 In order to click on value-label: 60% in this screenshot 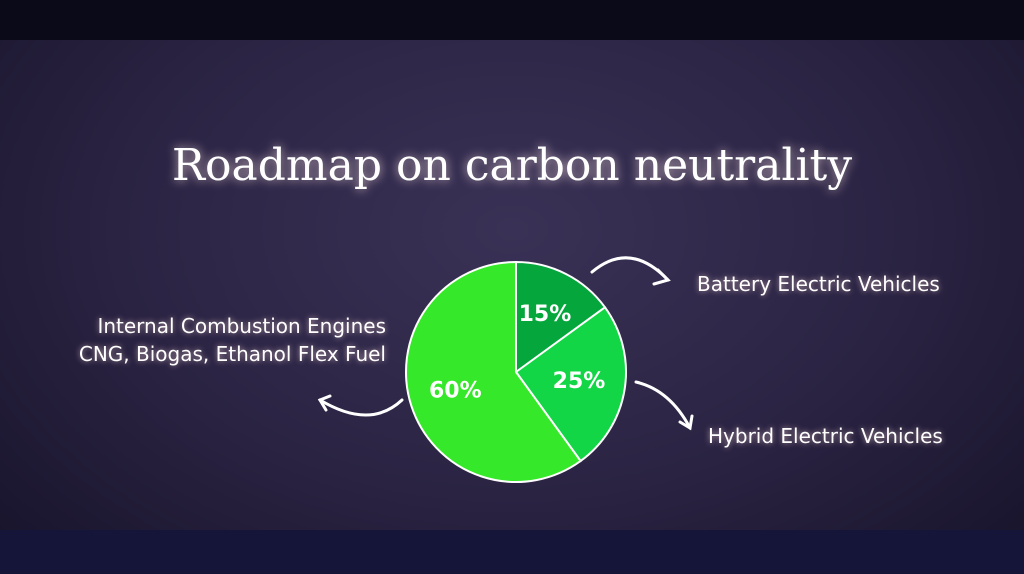, I will do `click(455, 391)`.